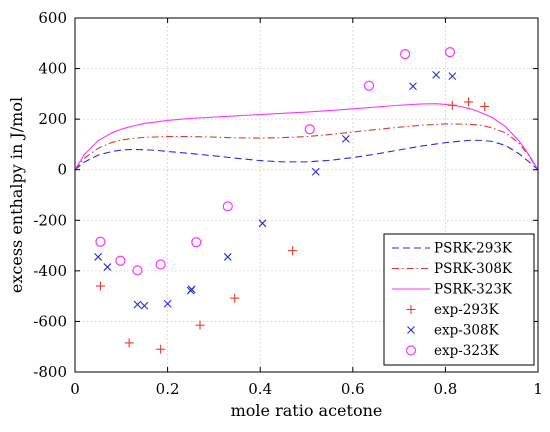  Describe the element at coordinates (75, 389) in the screenshot. I see `x-tick-label: 0` at that location.